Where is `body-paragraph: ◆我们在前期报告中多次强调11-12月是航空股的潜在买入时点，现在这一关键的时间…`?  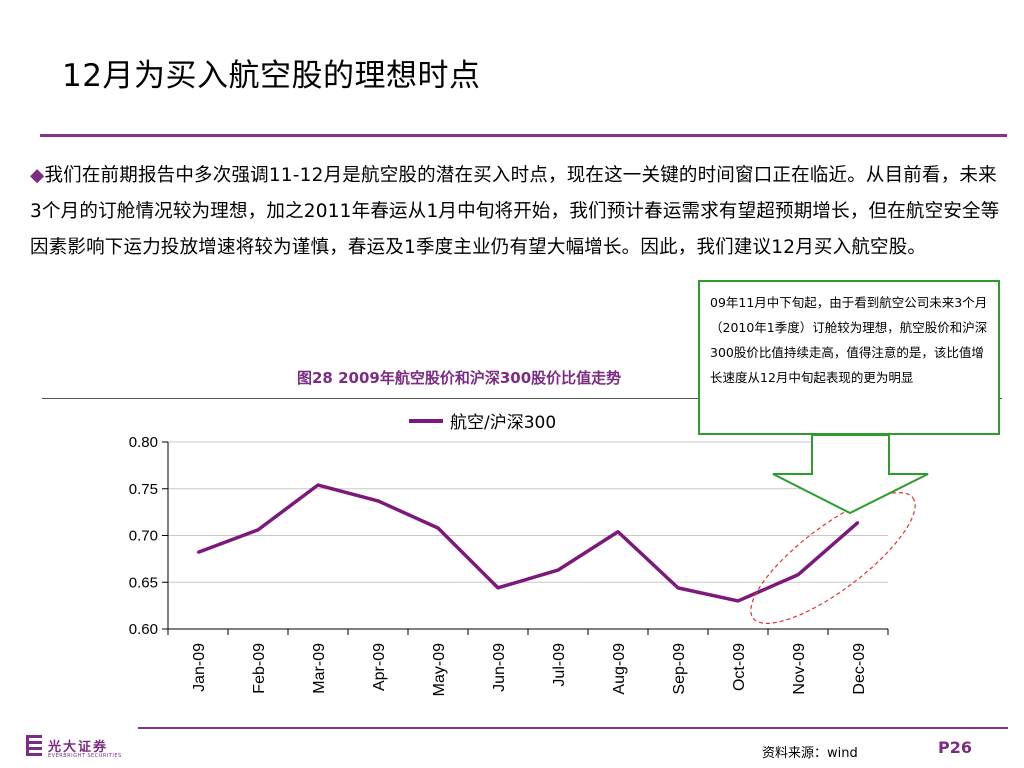
body-paragraph: ◆我们在前期报告中多次强调11-12月是航空股的潜在买入时点，现在这一关键的时间… is located at coordinates (515, 212).